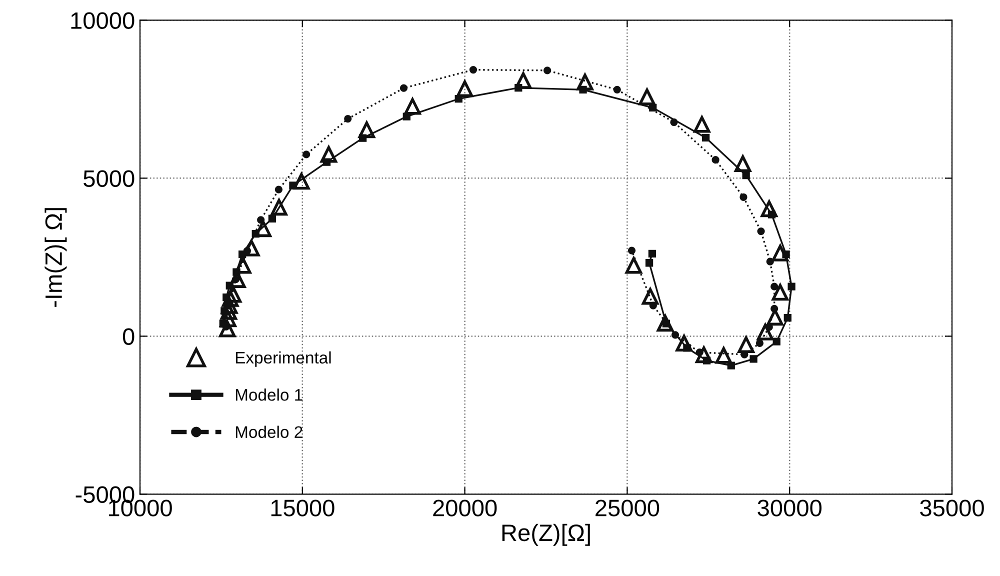 Image resolution: width=1000 pixels, height=576 pixels. What do you see at coordinates (283, 359) in the screenshot?
I see `legend-label: Experimental` at bounding box center [283, 359].